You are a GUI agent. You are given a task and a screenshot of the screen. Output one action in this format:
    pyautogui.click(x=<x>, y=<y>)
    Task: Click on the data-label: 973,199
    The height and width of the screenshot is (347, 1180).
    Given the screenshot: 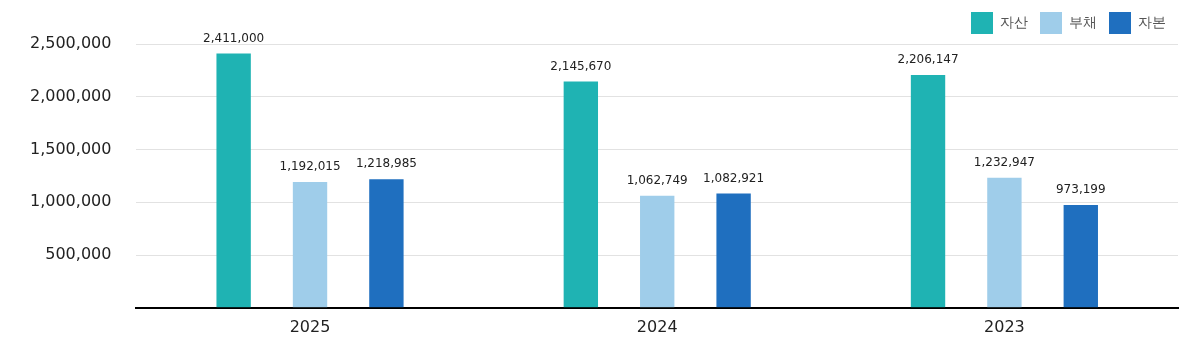 What is the action you would take?
    pyautogui.click(x=1080, y=189)
    